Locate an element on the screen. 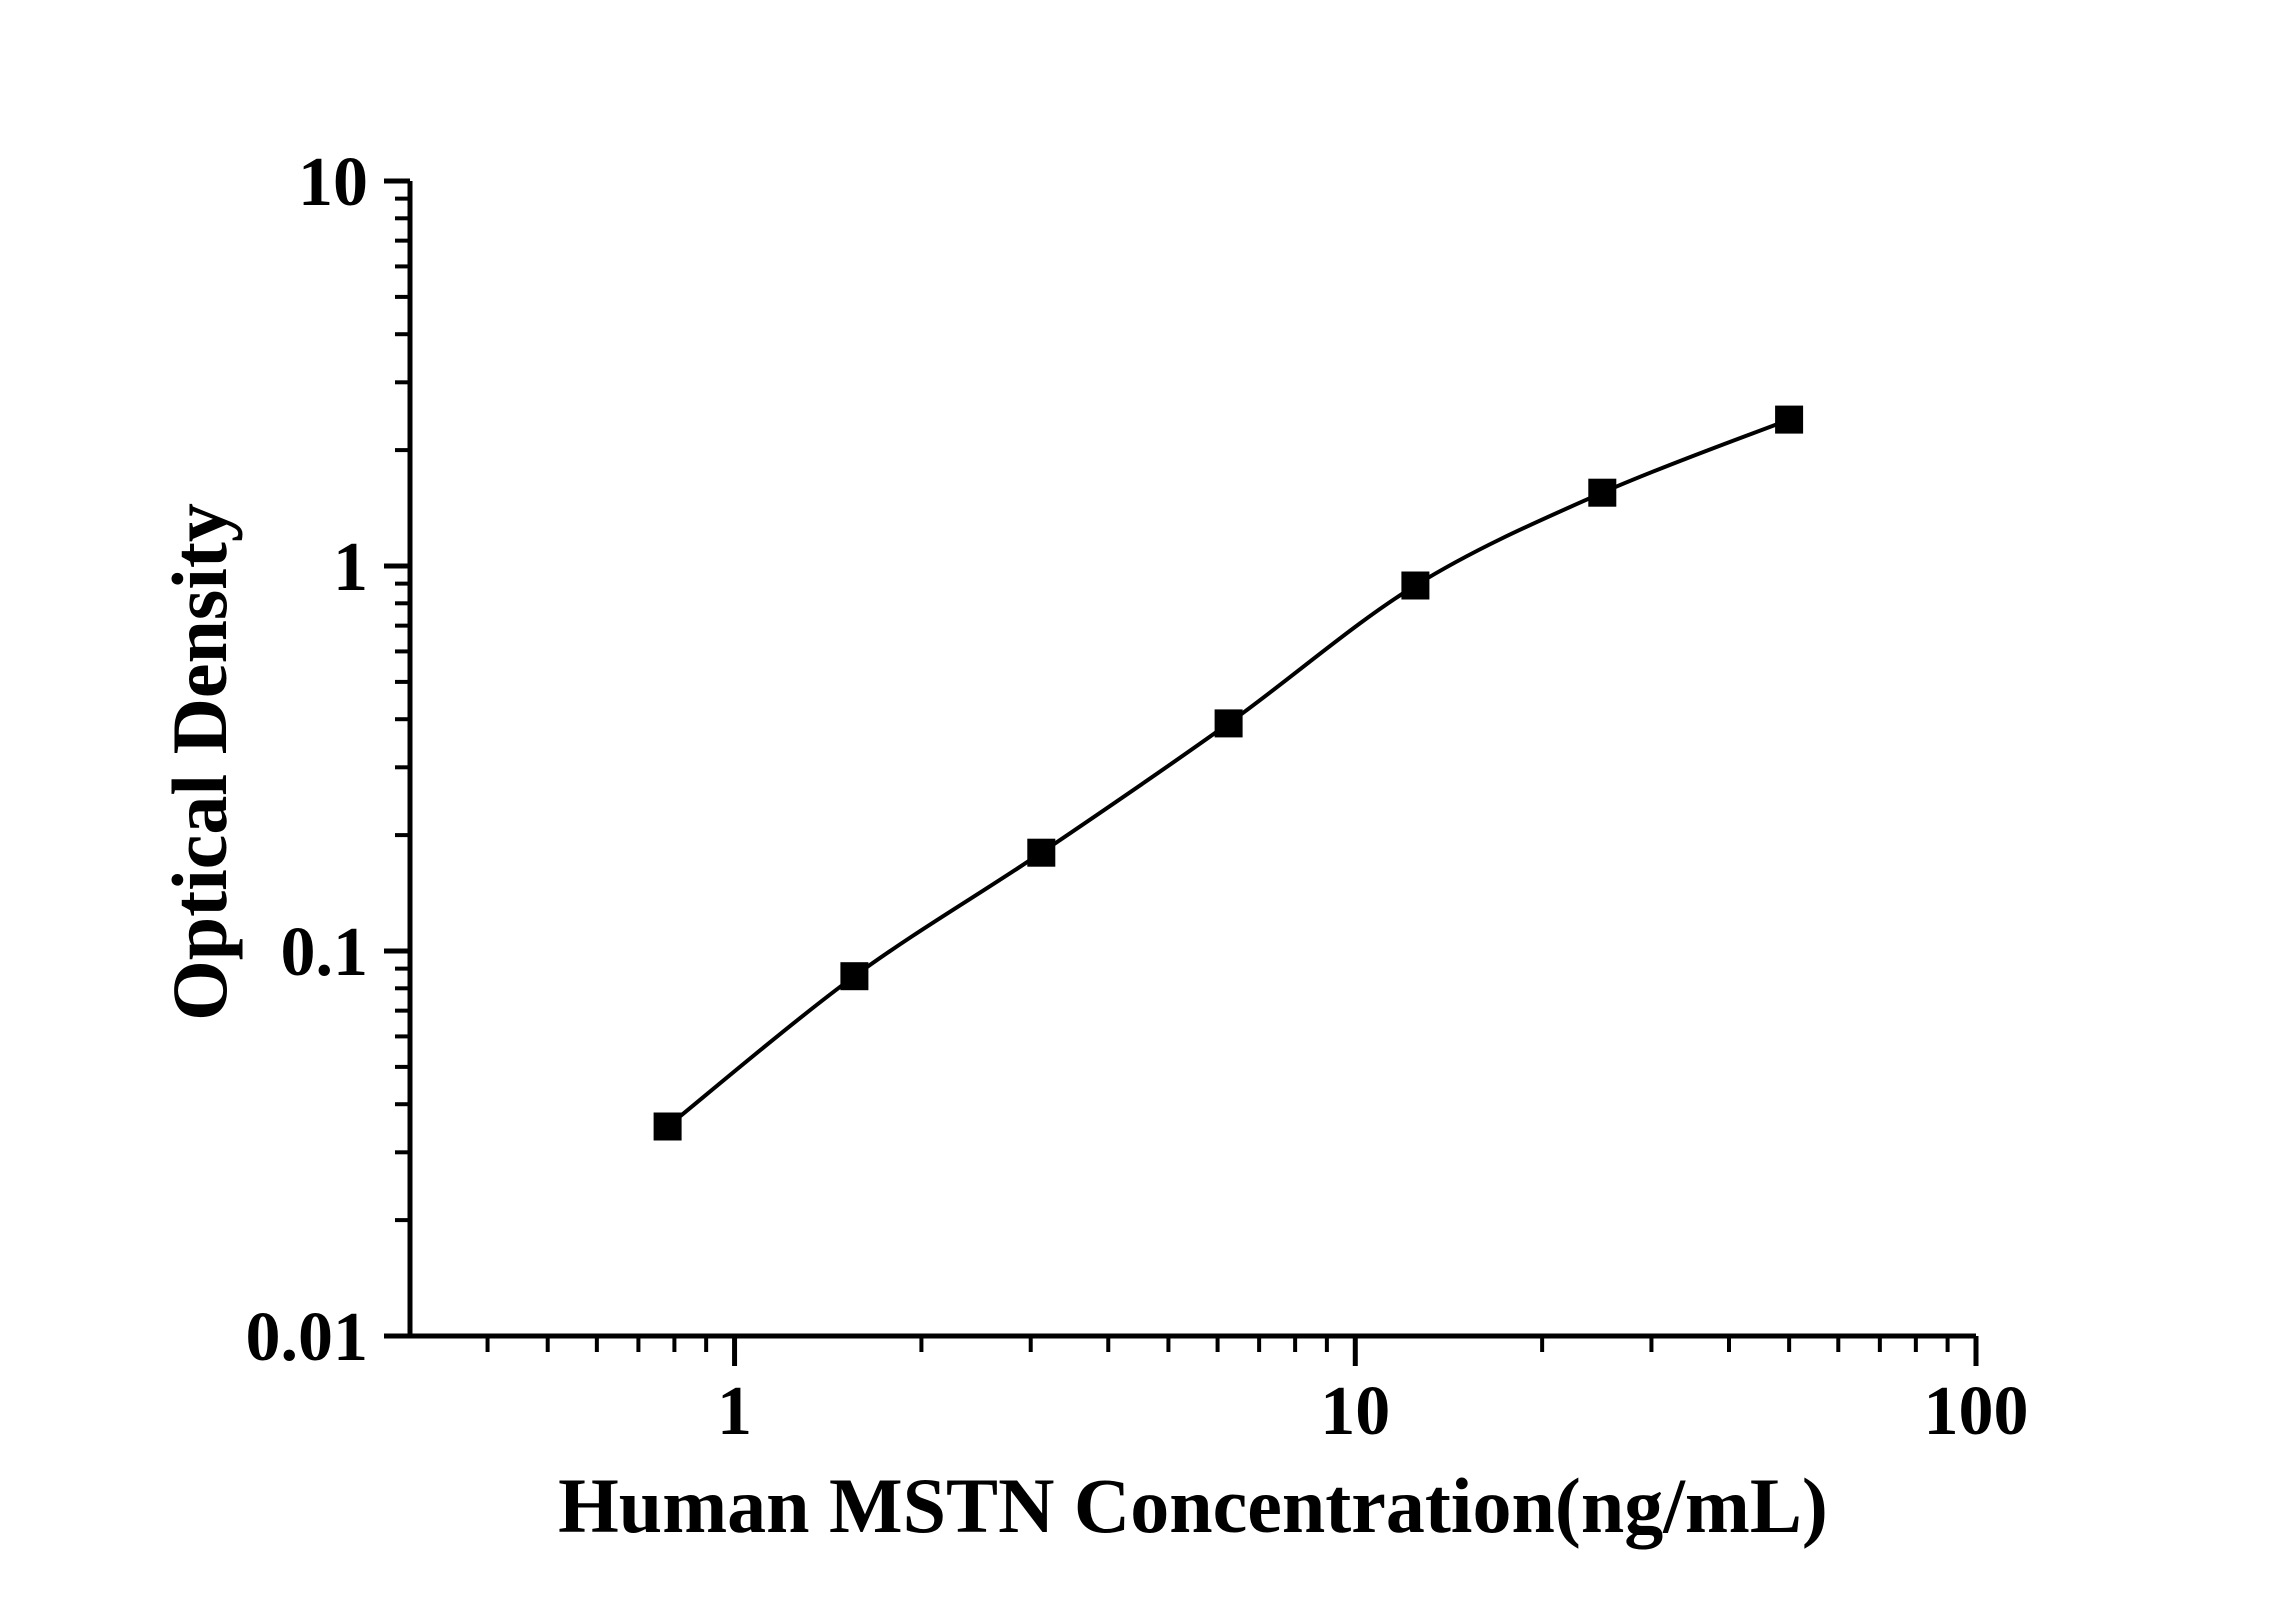  x-axis-title: Human MSTN Concentration(ng/mL) is located at coordinates (1193, 1505).